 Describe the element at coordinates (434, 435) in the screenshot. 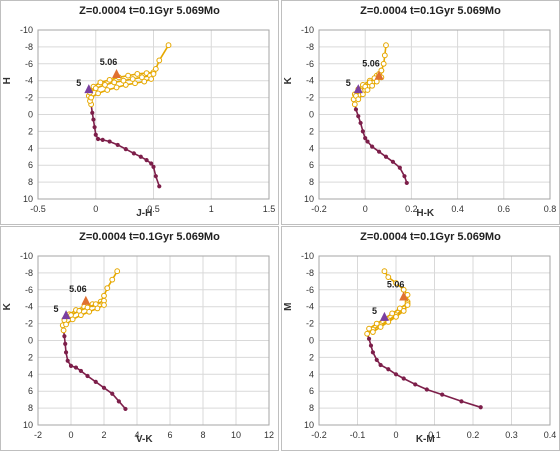

I see `x-tick-label: 0.1` at that location.